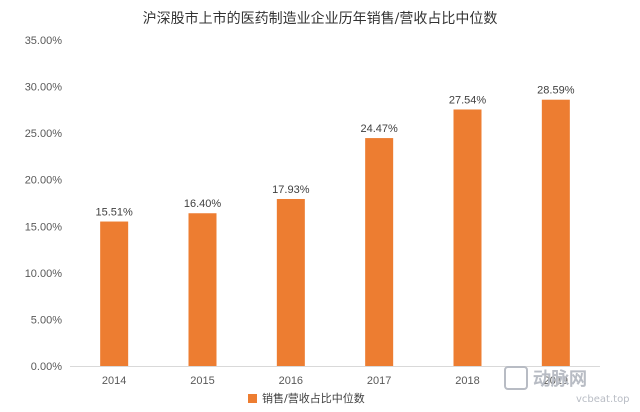  I want to click on y-tick-label: 35.00%, so click(44, 41).